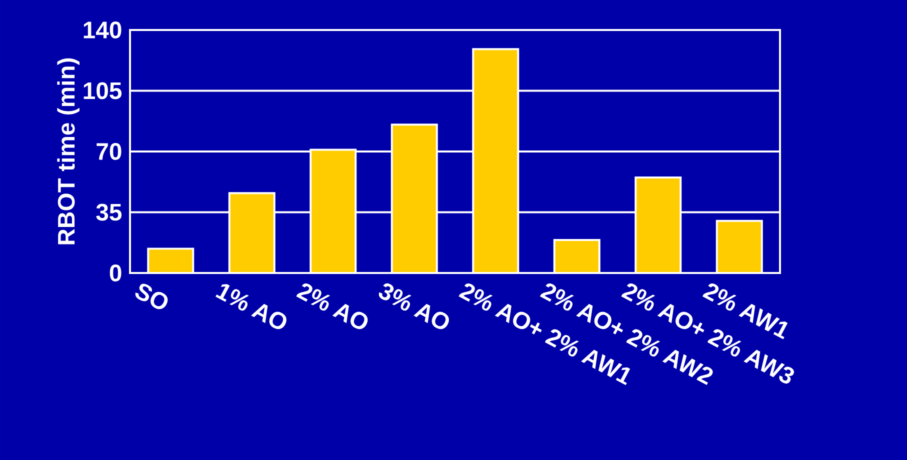  Describe the element at coordinates (251, 307) in the screenshot. I see `x-tick-label: 1% AO` at that location.